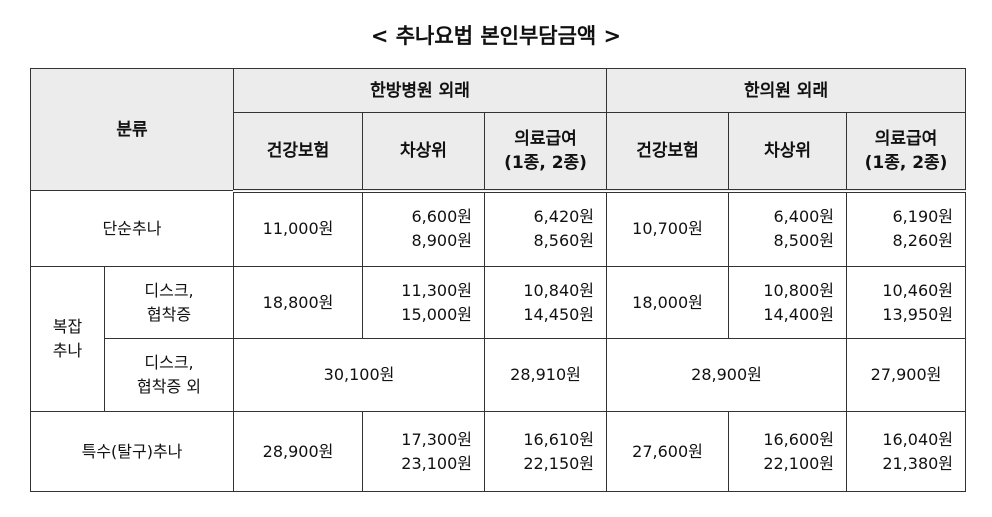 The image size is (992, 517). Describe the element at coordinates (788, 302) in the screenshot. I see `cell: 10,800원 14,400원` at that location.